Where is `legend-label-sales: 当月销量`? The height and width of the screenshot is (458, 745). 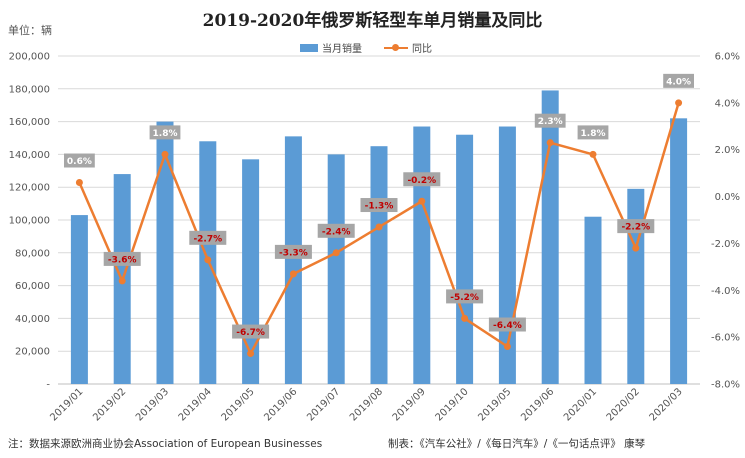
legend-label-sales: 当月销量 is located at coordinates (342, 49).